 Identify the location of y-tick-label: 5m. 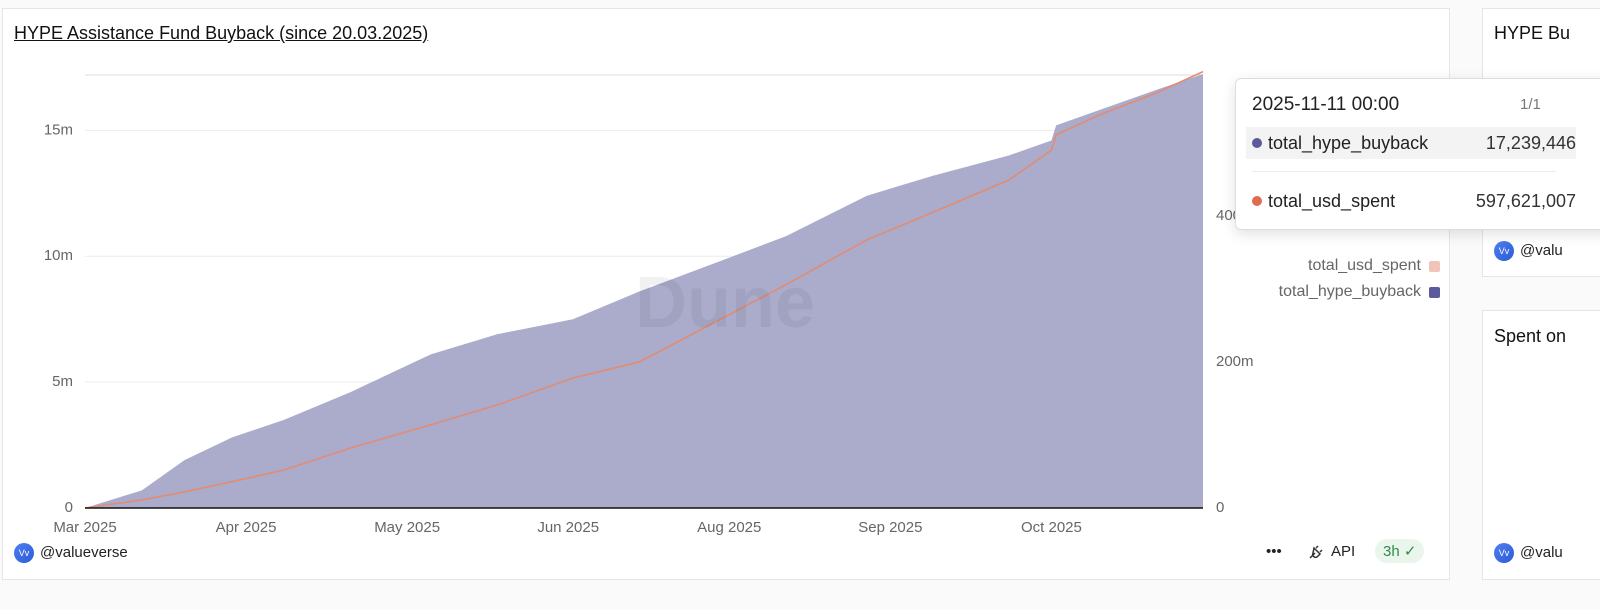
(62, 381).